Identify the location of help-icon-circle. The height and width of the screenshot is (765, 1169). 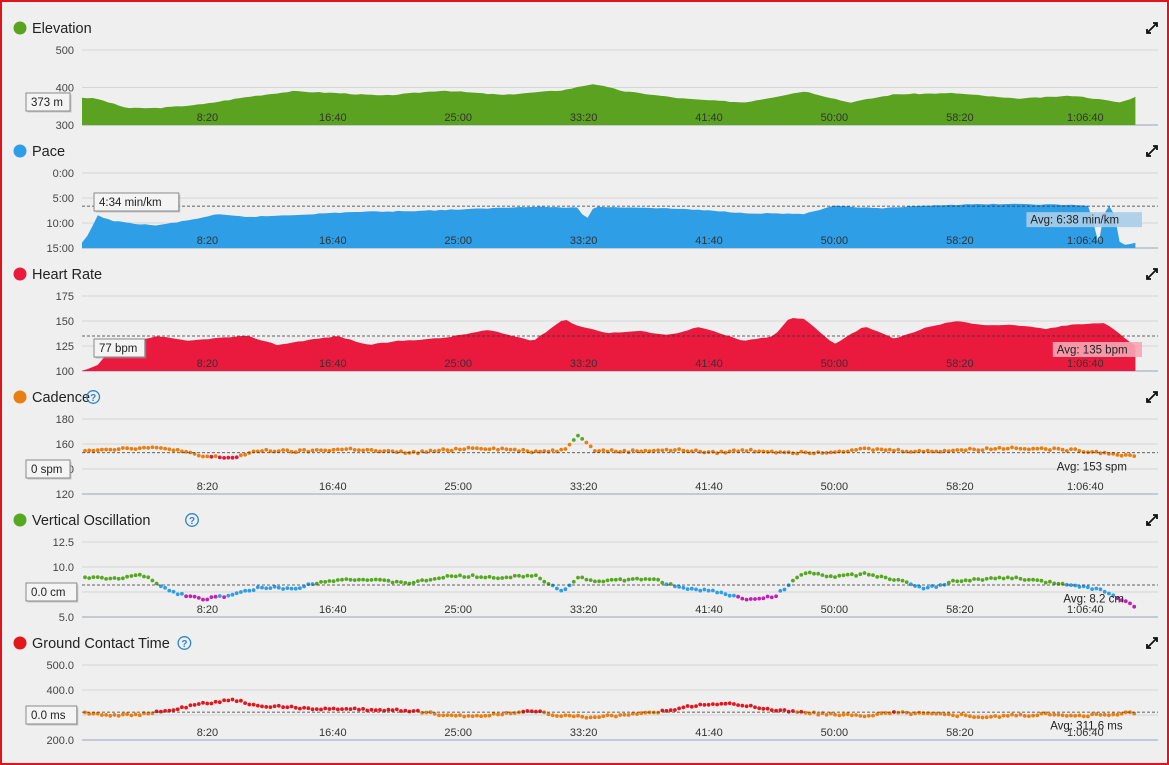
(93, 397).